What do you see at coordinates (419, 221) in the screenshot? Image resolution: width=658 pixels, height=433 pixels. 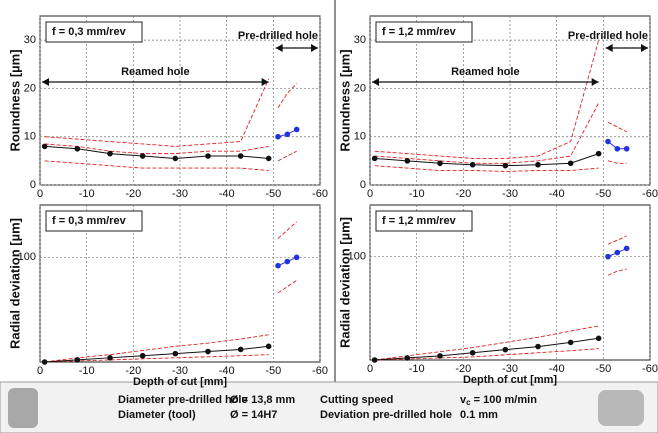 I see `annotation: f = 1,2 mm/rev` at bounding box center [419, 221].